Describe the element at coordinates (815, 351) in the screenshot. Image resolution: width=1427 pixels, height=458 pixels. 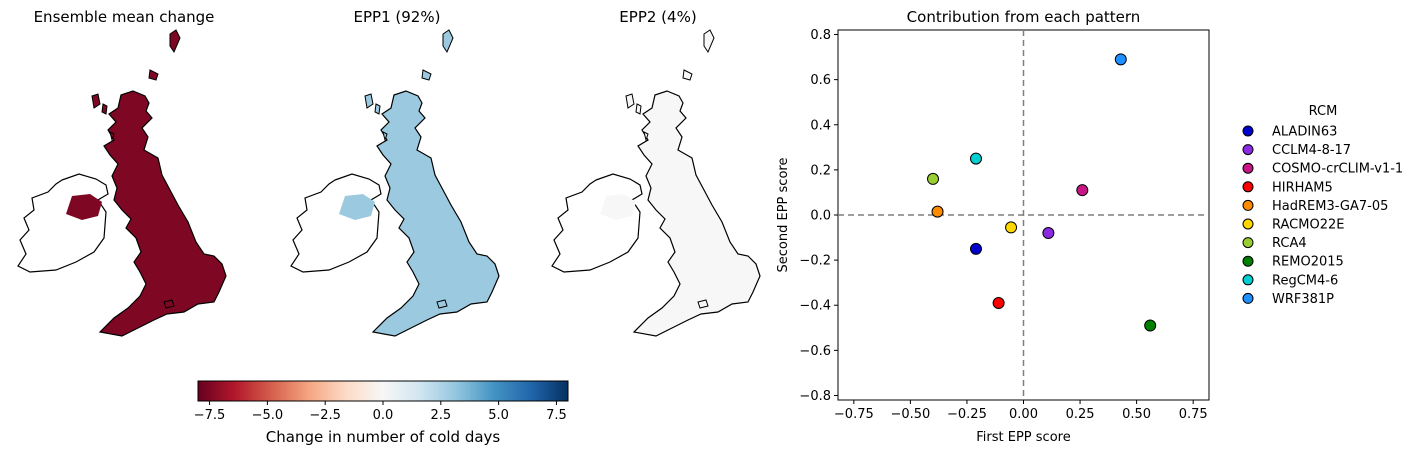
I see `y-tick-label: −0.6` at that location.